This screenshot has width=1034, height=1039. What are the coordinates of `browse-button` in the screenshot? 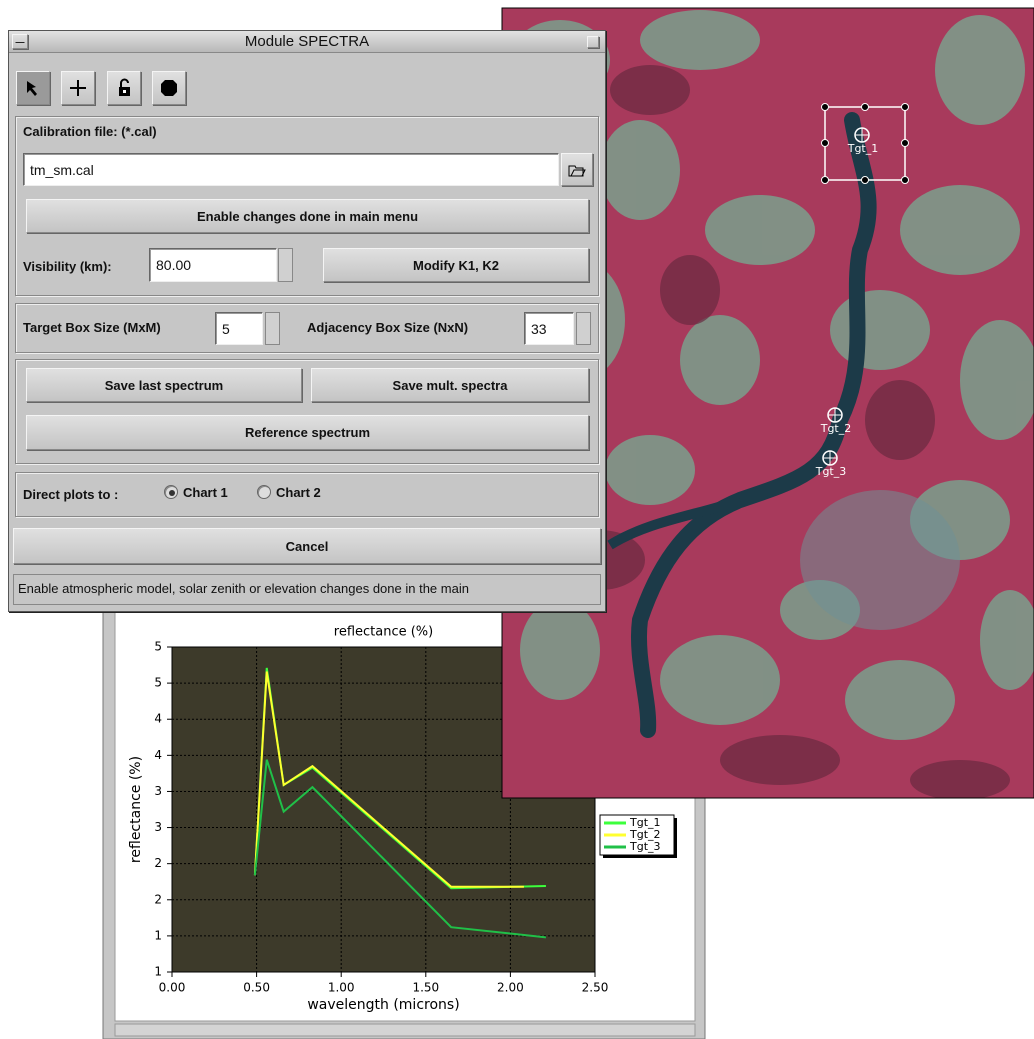 It's located at (577, 169).